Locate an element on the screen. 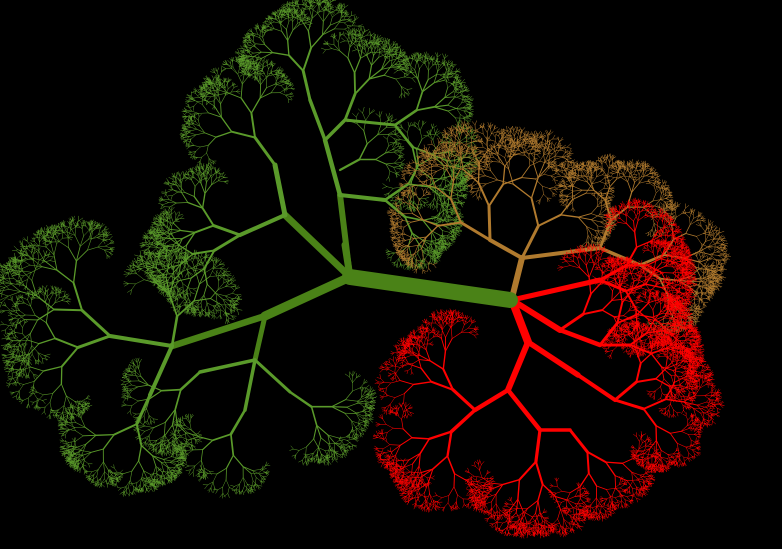 This screenshot has height=549, width=782. branch-main-left is located at coordinates (307, 296).